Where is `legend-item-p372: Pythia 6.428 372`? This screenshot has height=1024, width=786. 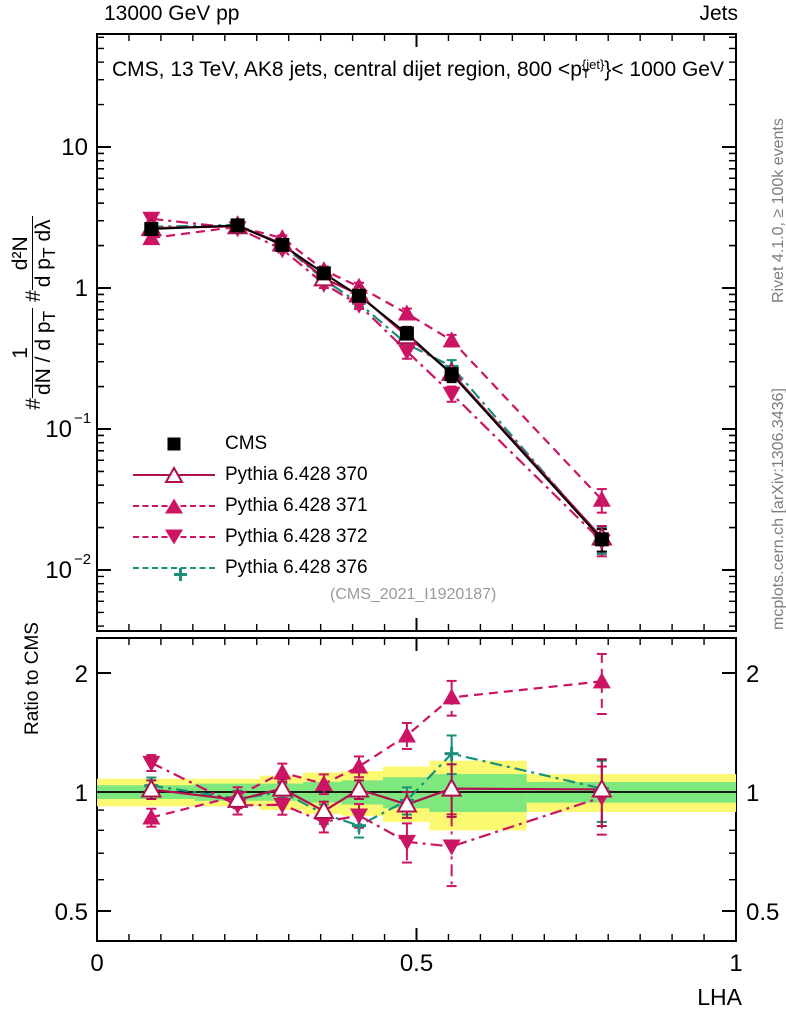 legend-item-p372: Pythia 6.428 372 is located at coordinates (250, 536).